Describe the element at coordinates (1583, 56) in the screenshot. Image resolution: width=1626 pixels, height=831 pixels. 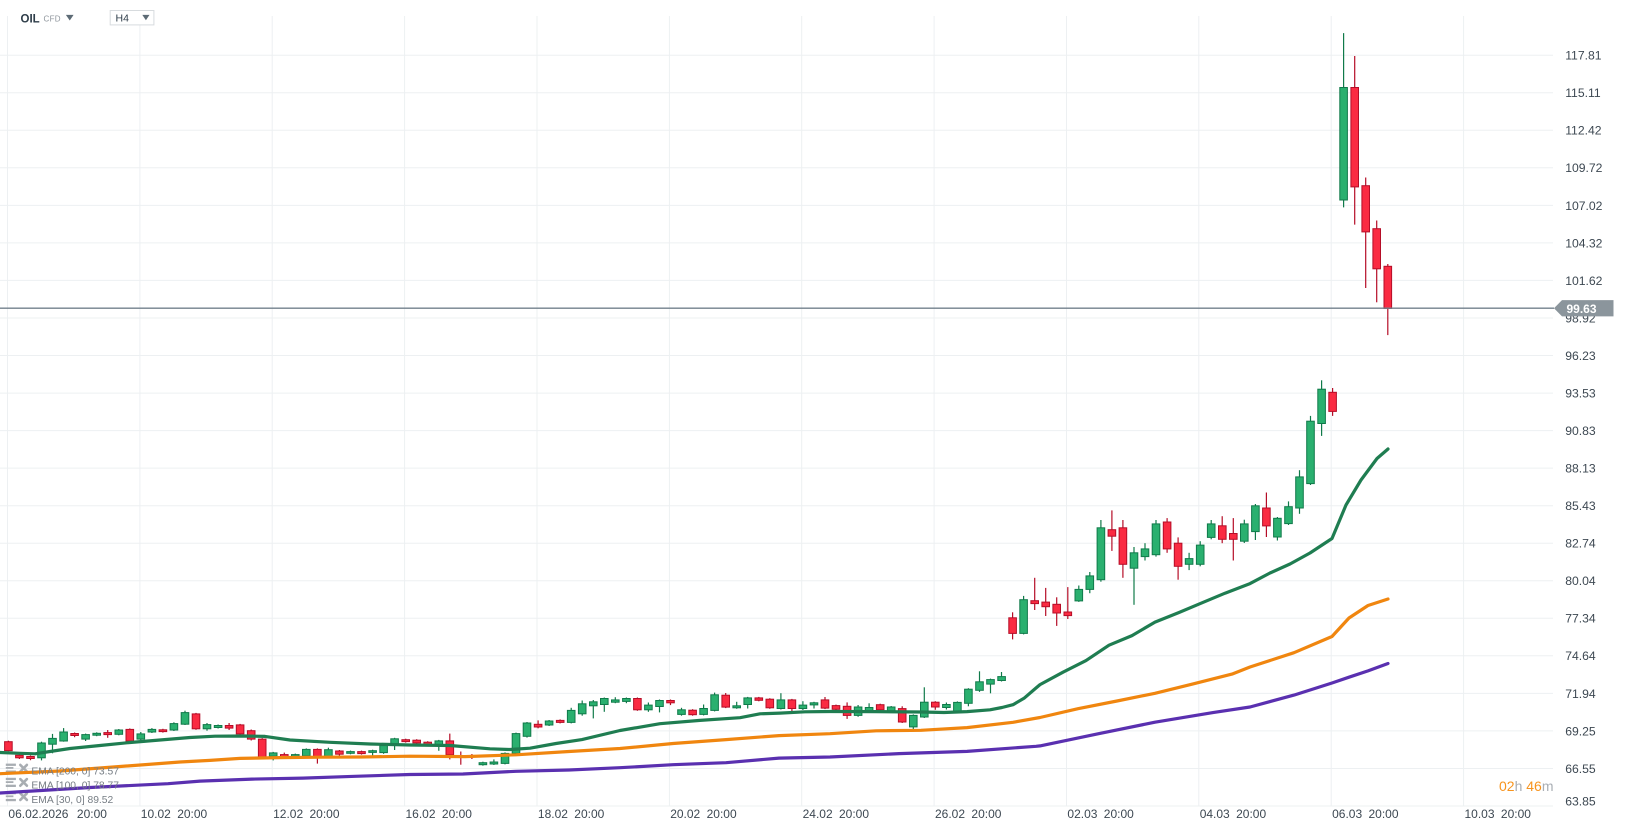
I see `svg-text: 117.81` at that location.